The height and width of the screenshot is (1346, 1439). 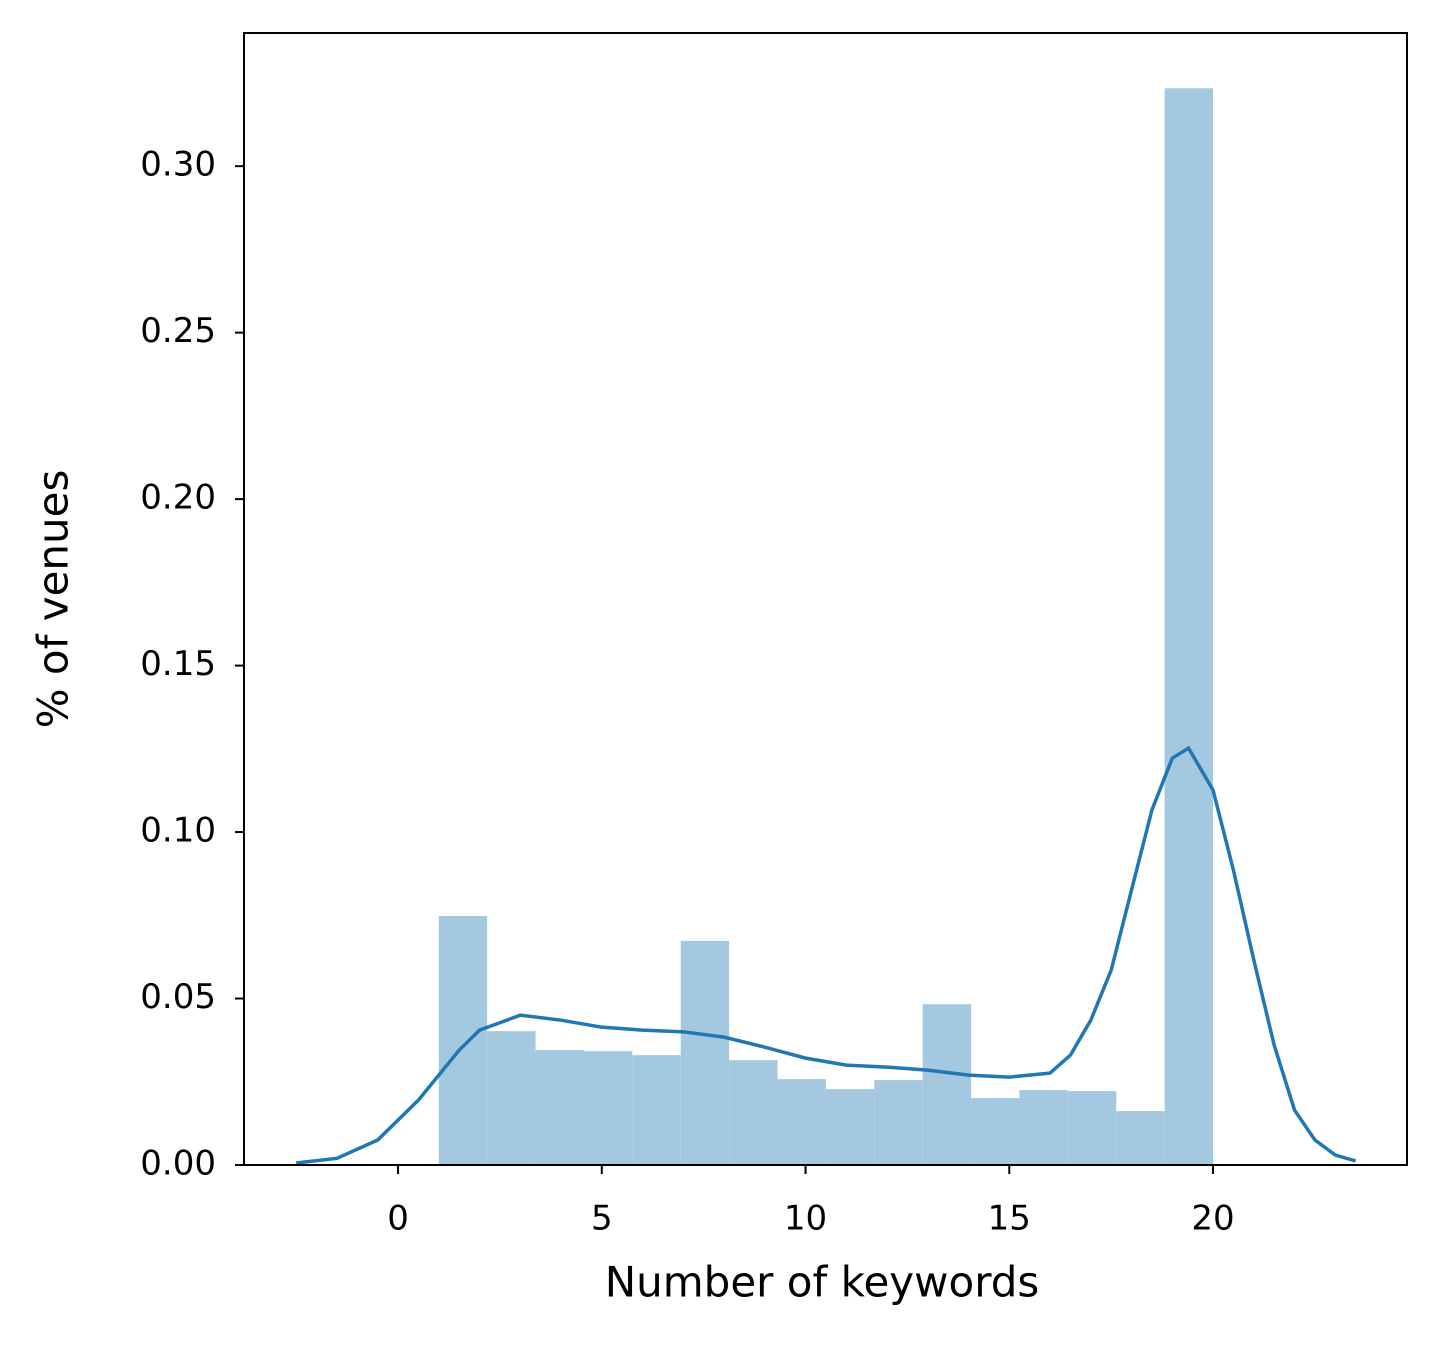 What do you see at coordinates (822, 1282) in the screenshot?
I see `x-axis-label: Number of keywords` at bounding box center [822, 1282].